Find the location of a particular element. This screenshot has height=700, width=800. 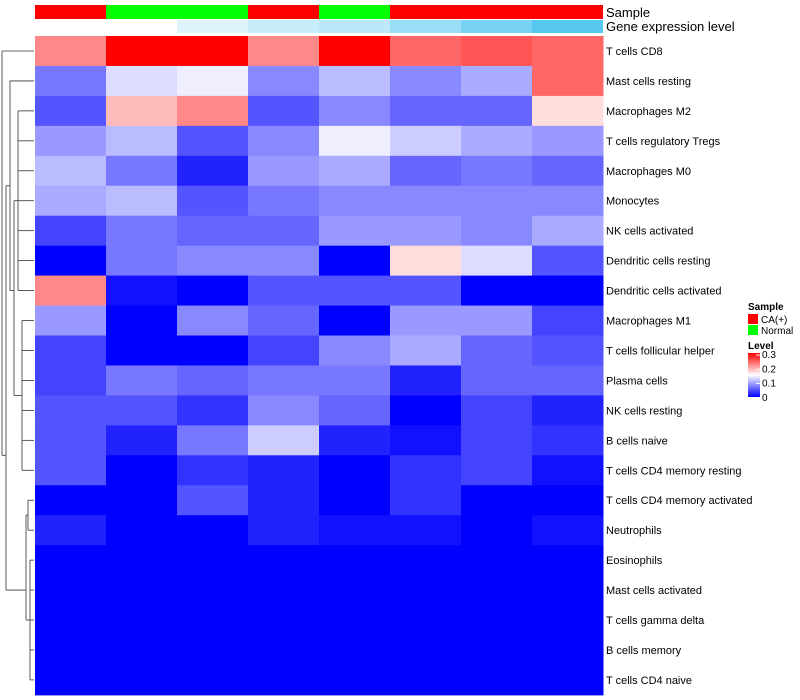

row-label: Neutrophils is located at coordinates (634, 531).